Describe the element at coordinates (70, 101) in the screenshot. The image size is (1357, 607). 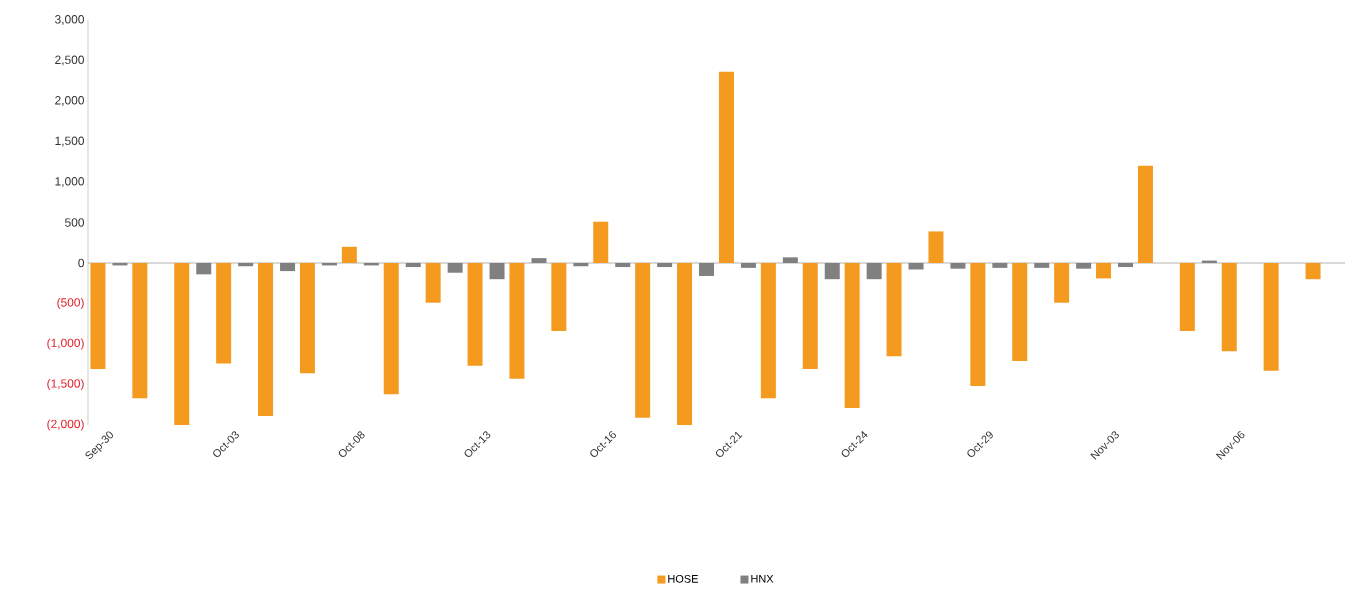
I see `y-tick-label: 2,000` at that location.